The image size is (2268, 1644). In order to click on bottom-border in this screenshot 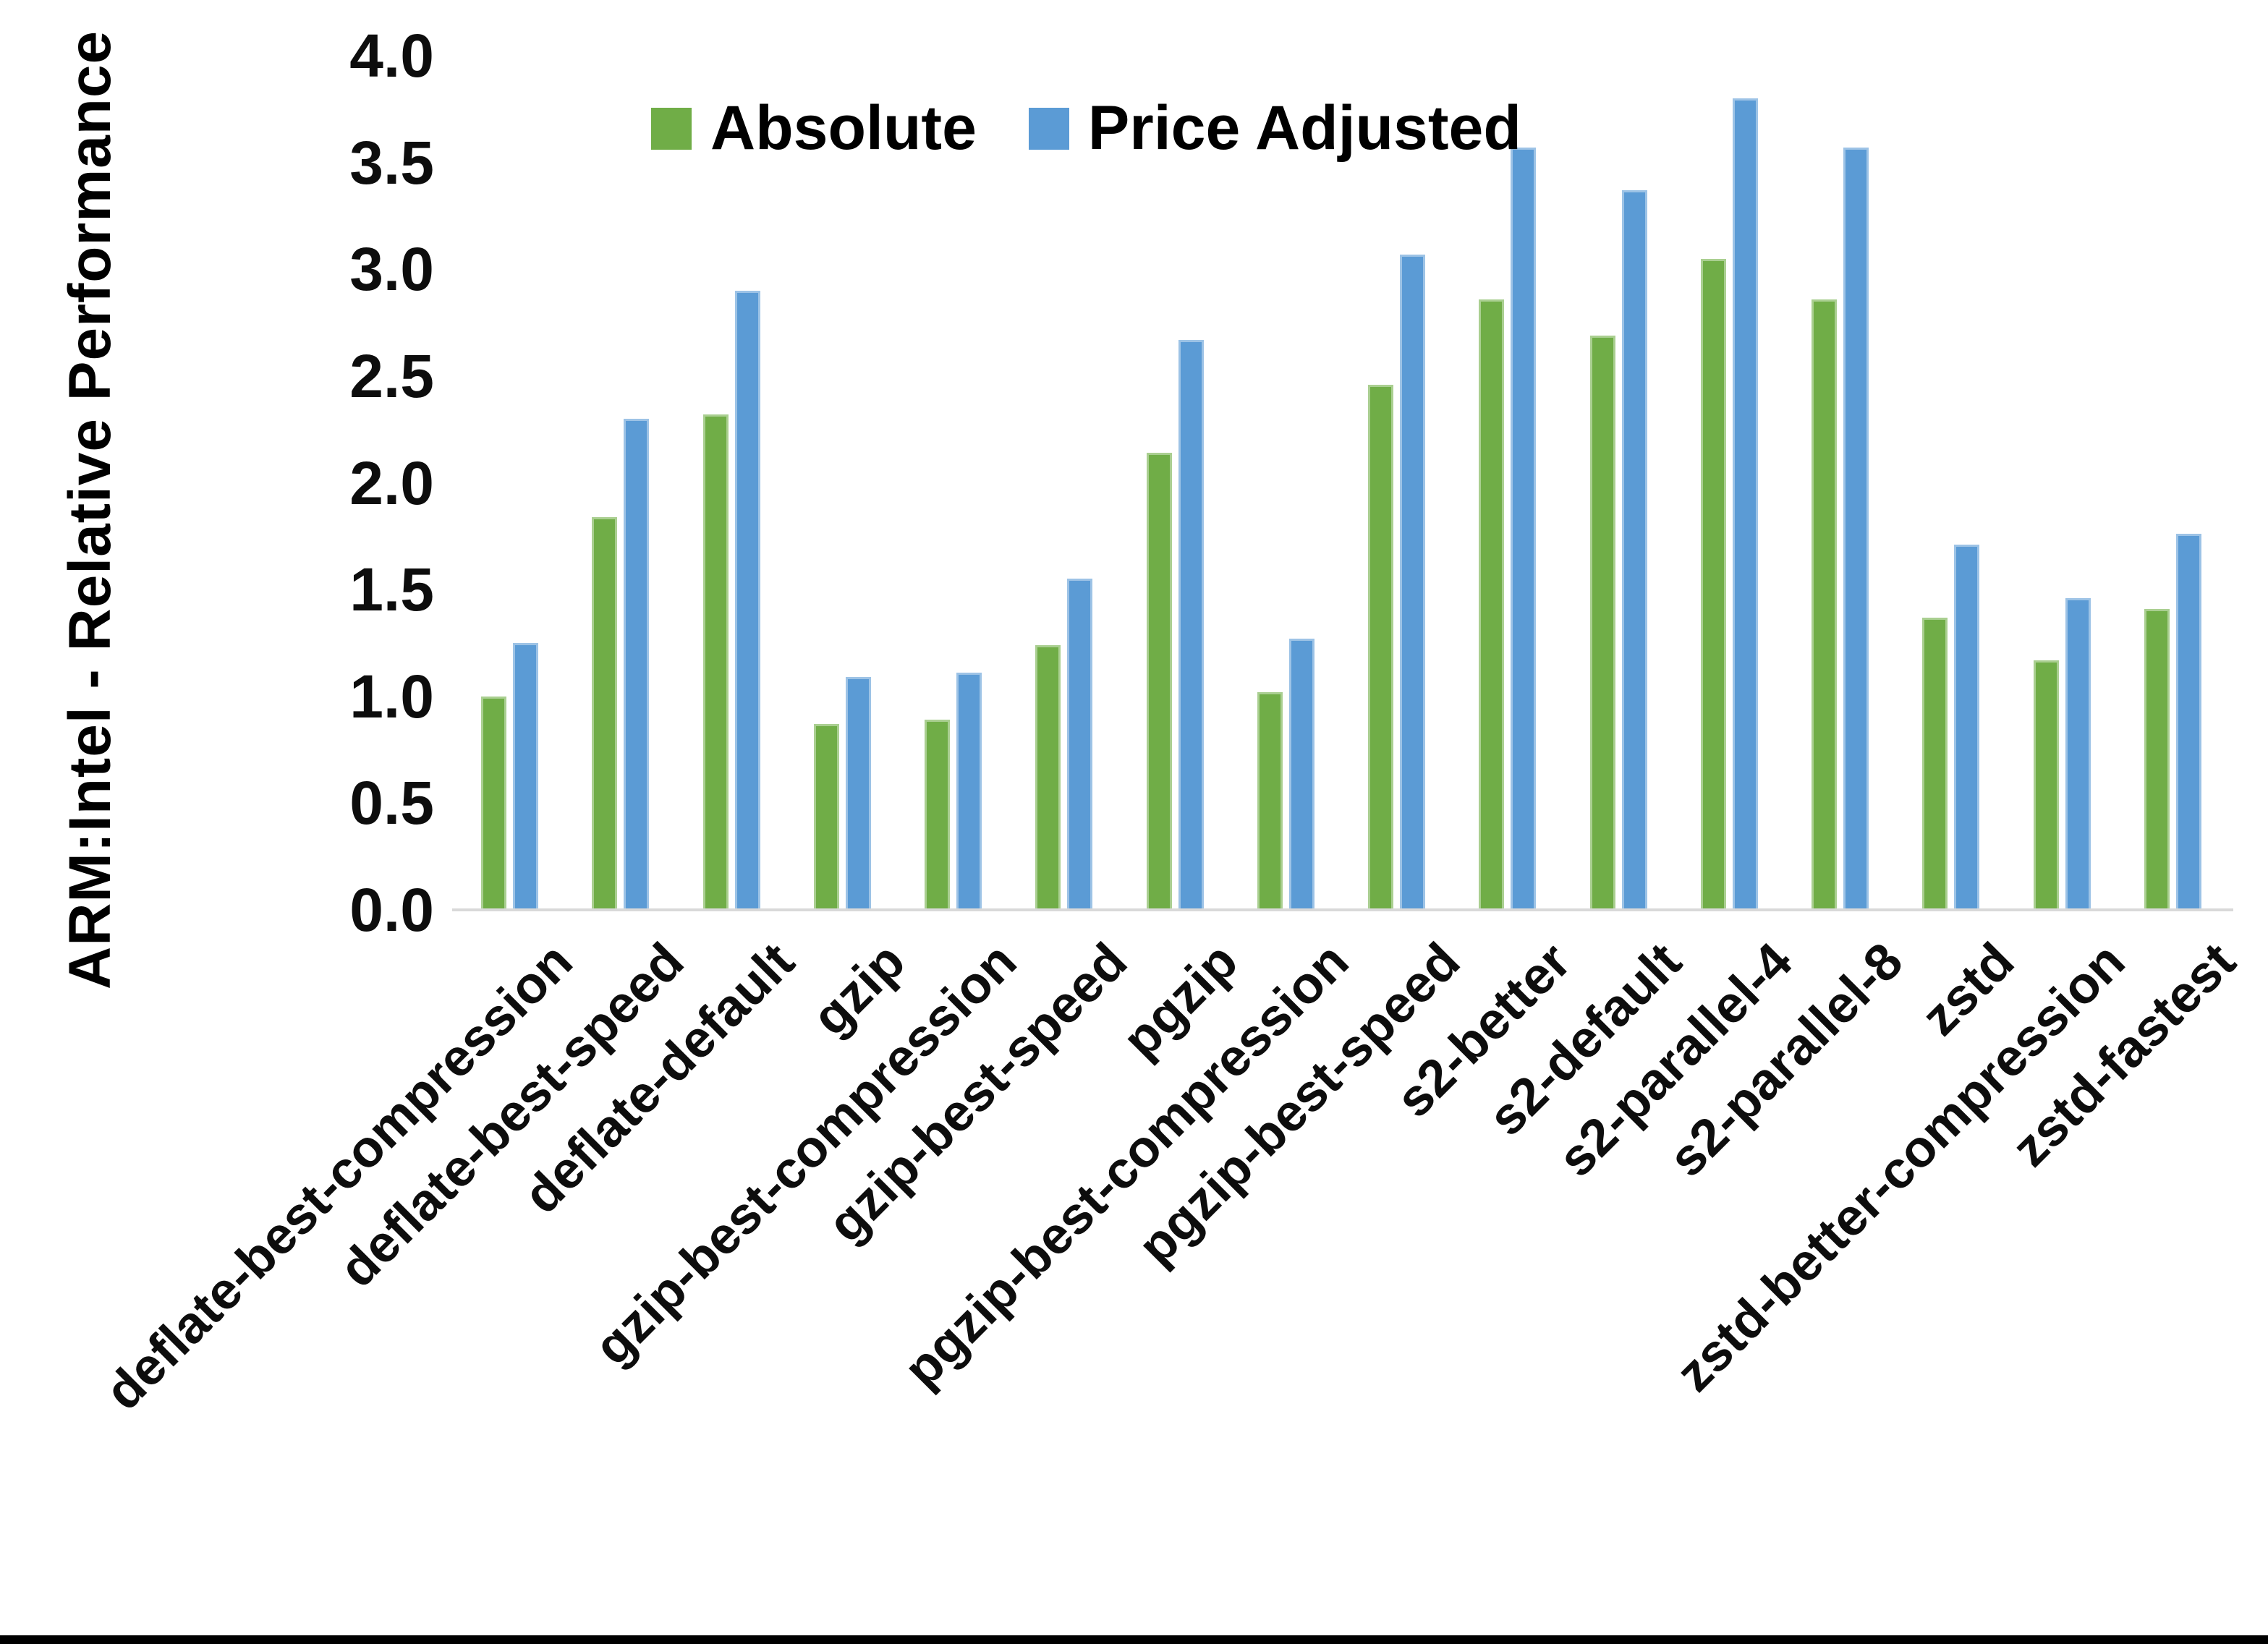, I will do `click(1134, 1639)`.